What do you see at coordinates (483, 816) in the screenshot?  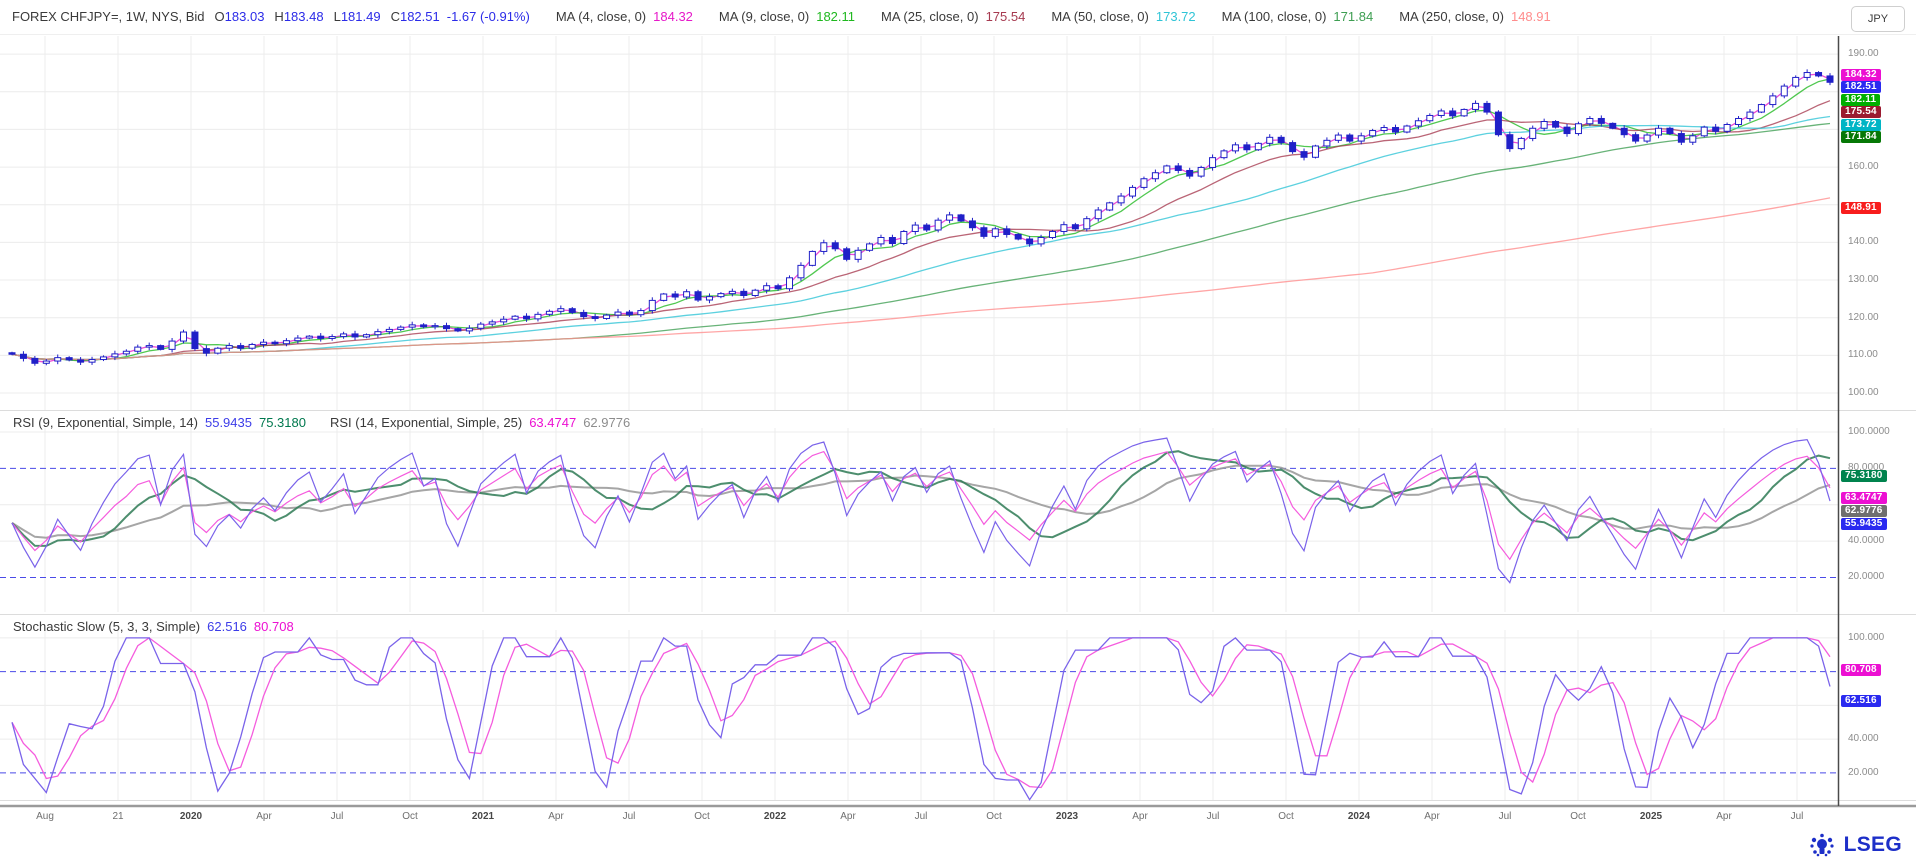 I see `time-axis-label: 2021` at bounding box center [483, 816].